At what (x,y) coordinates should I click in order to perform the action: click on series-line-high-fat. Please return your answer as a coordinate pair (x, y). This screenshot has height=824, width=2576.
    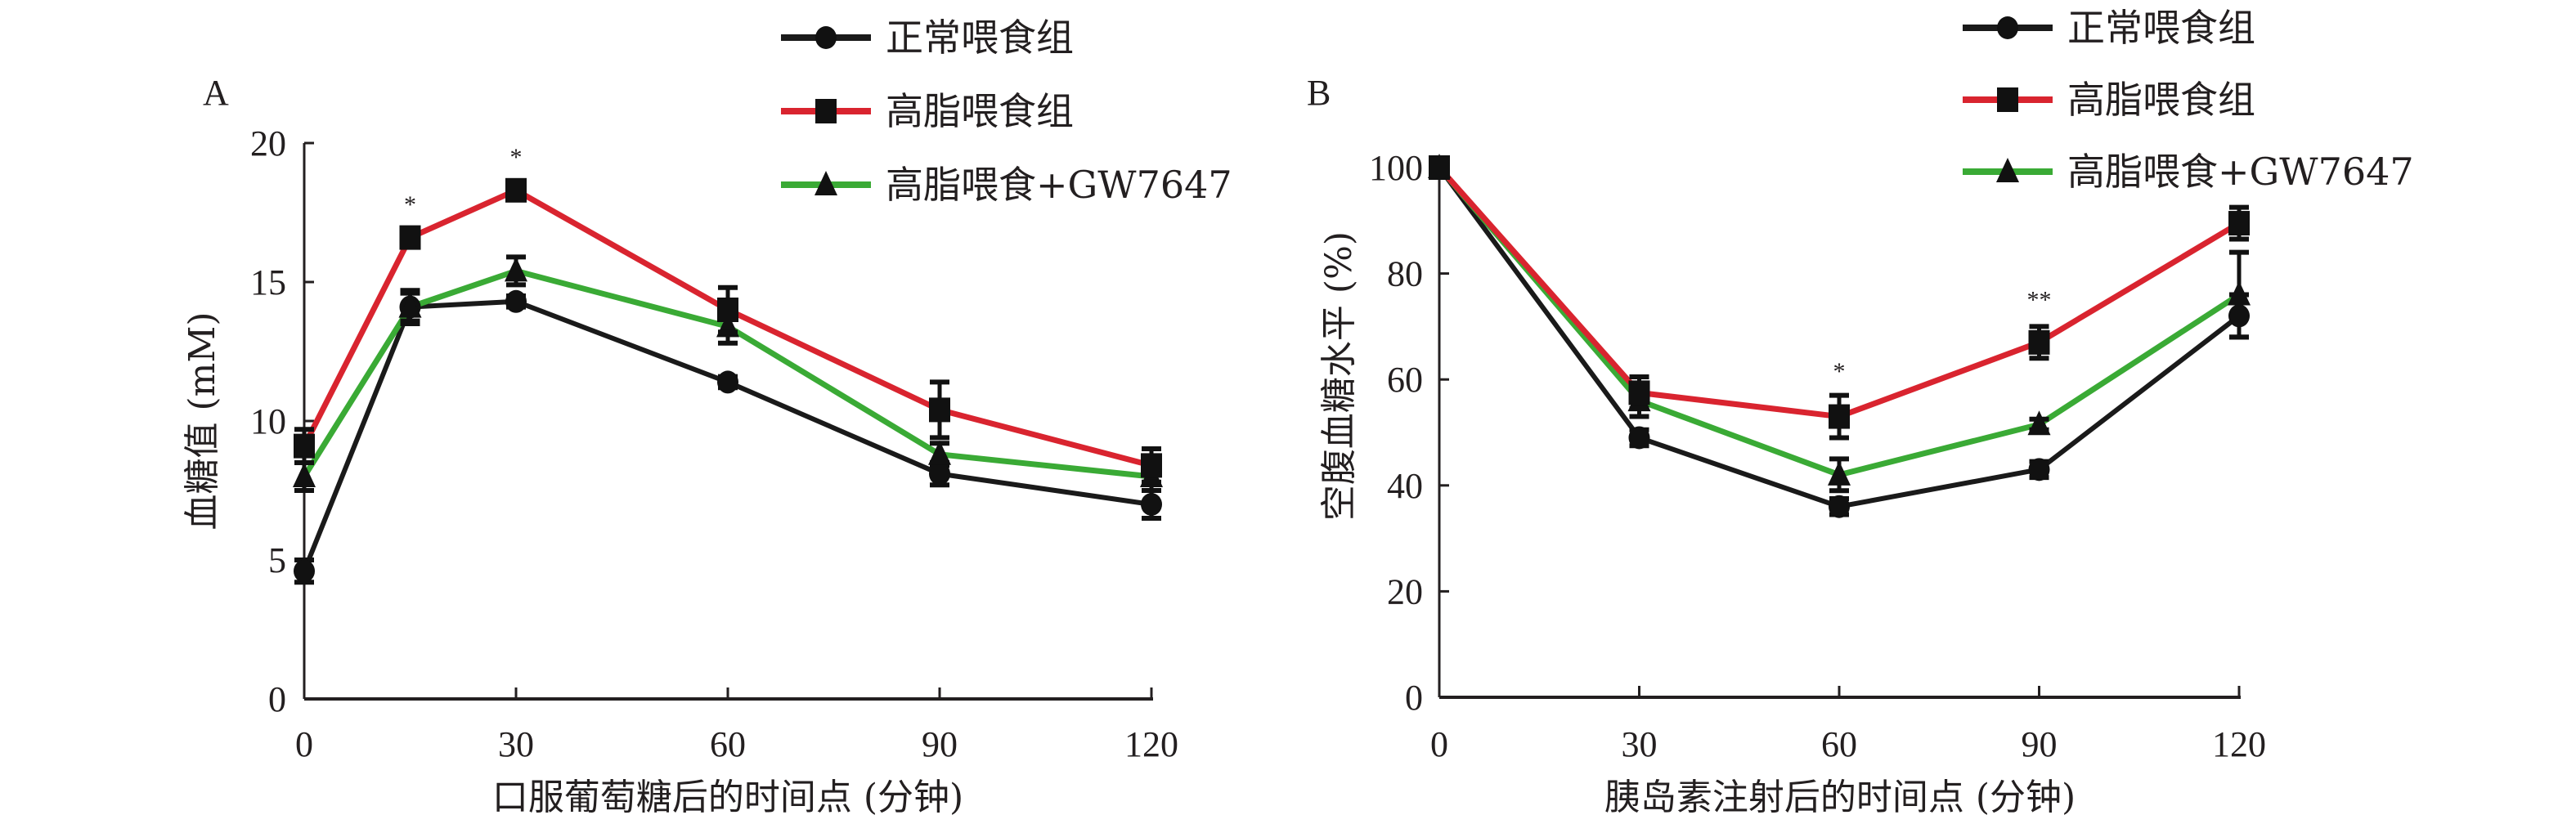
    Looking at the image, I should click on (726, 327).